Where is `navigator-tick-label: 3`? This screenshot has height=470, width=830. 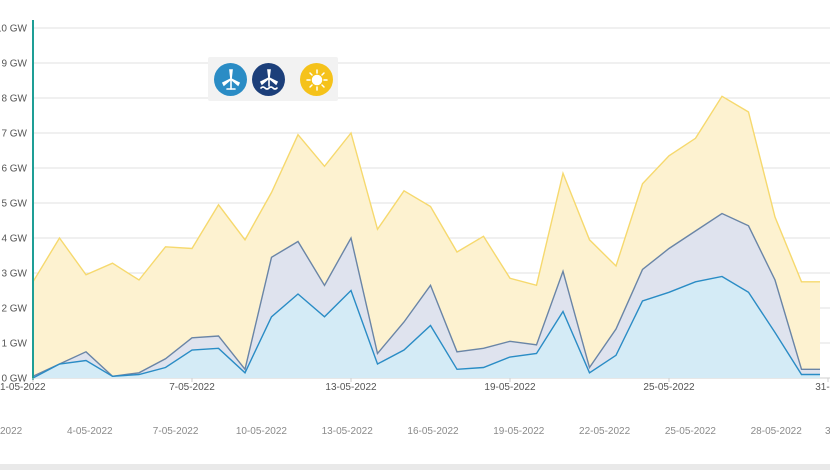 navigator-tick-label: 3 is located at coordinates (827, 431).